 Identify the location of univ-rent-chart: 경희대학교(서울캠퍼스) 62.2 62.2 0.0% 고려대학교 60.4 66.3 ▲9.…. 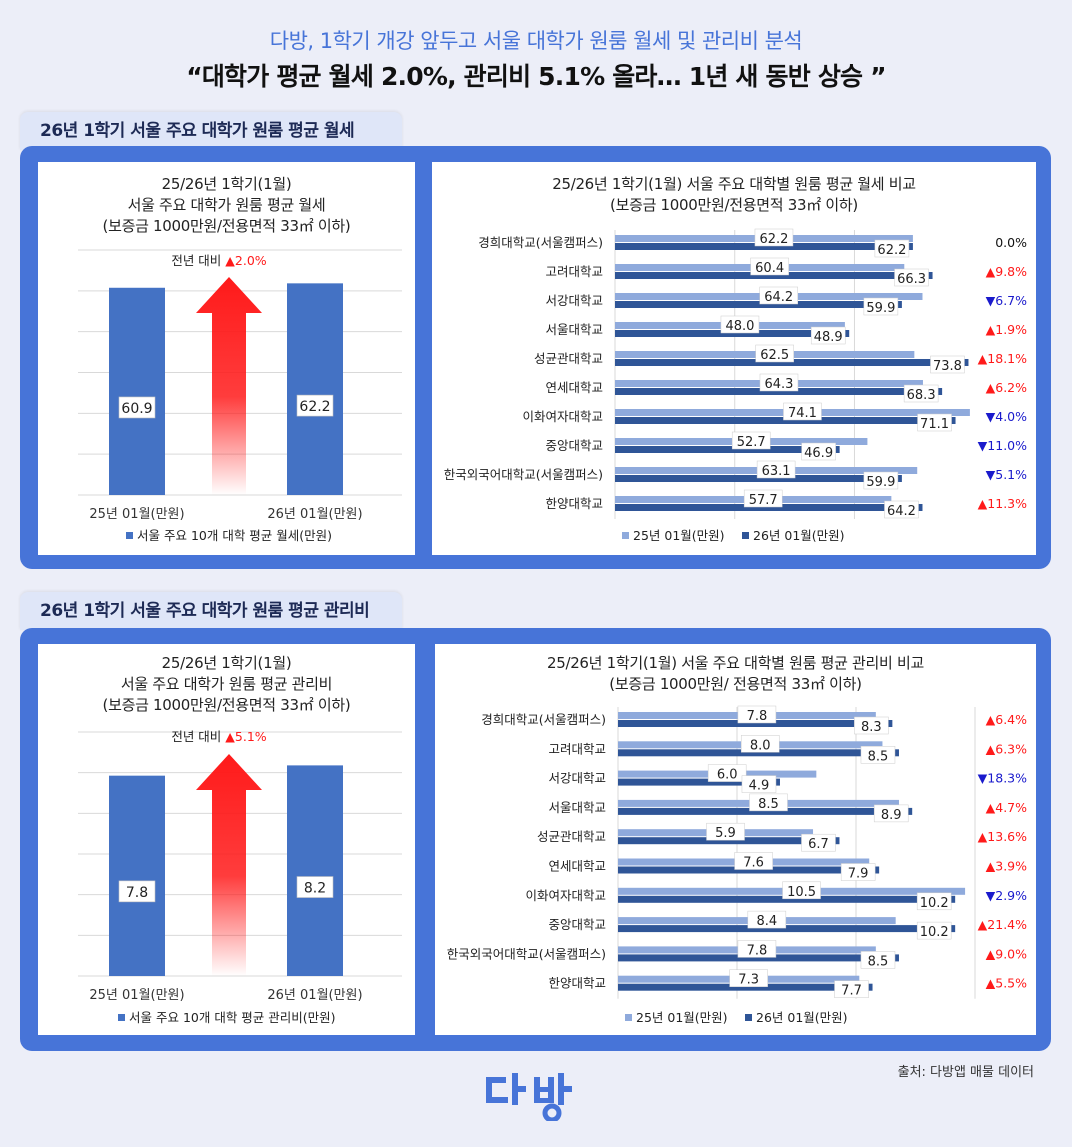
(735, 385).